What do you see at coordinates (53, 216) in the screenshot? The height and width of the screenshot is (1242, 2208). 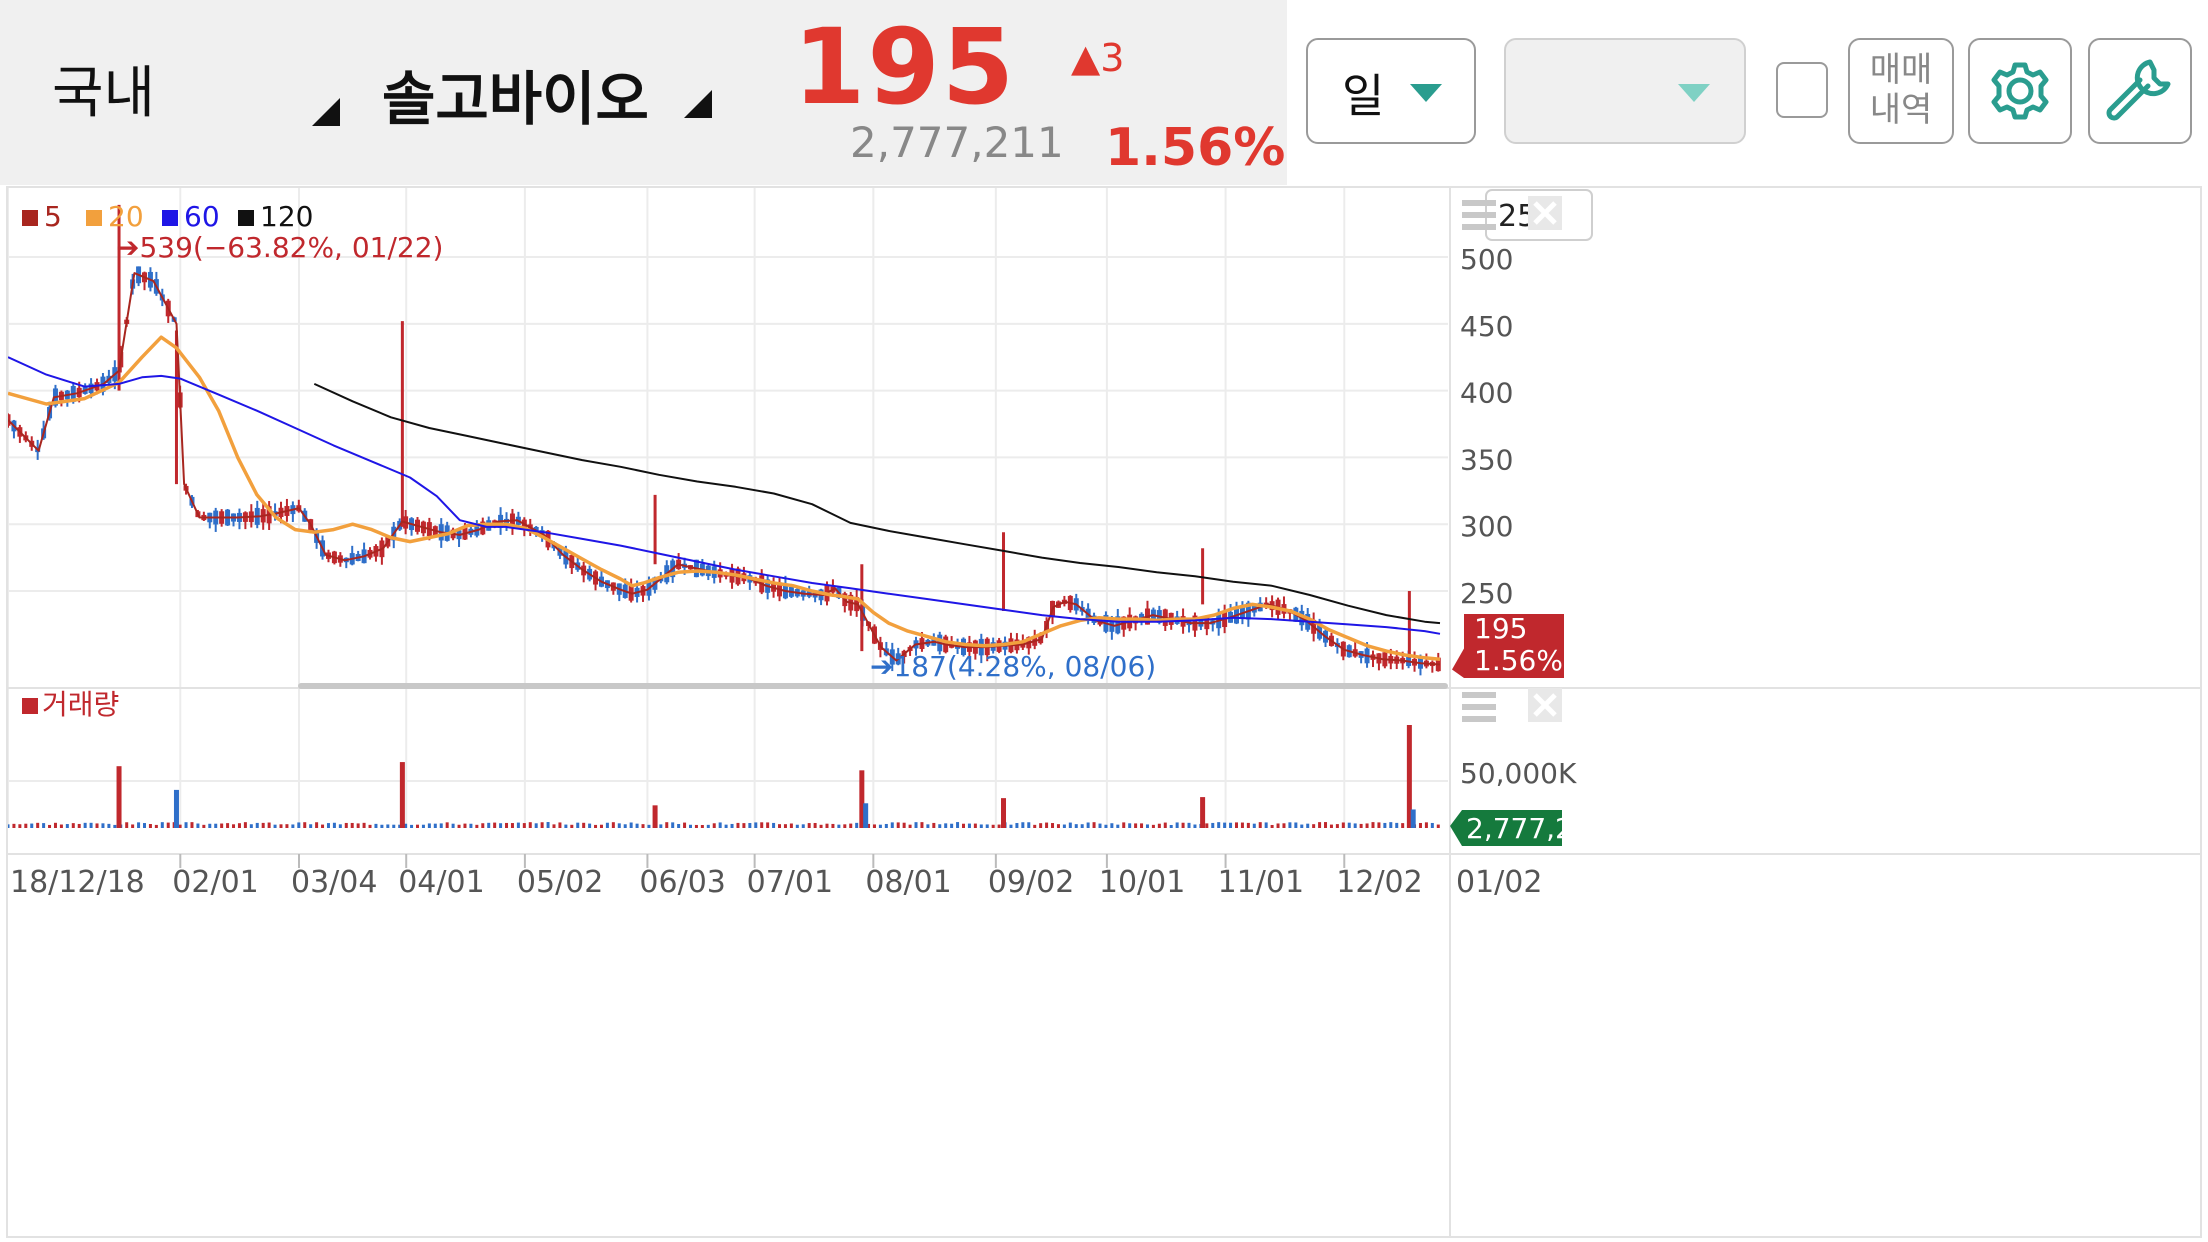 I see `legend-label: 5` at bounding box center [53, 216].